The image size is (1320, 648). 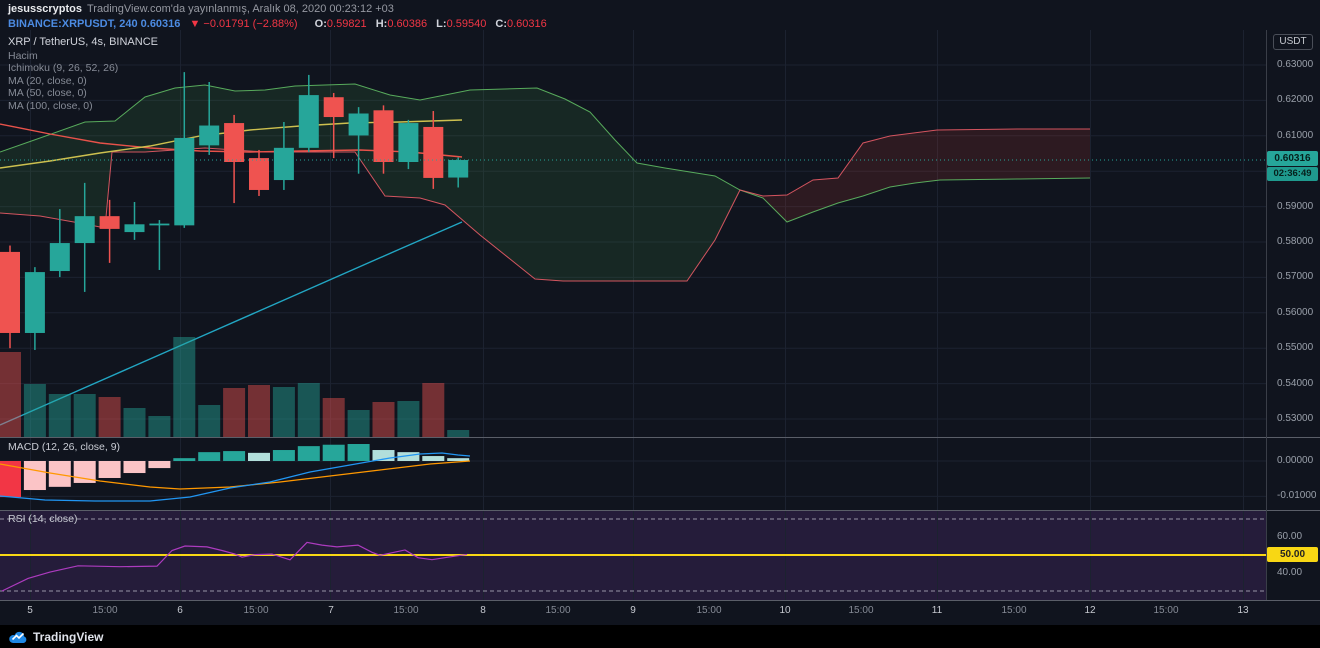 I want to click on price-axis-label: 0.59000, so click(x=1295, y=206).